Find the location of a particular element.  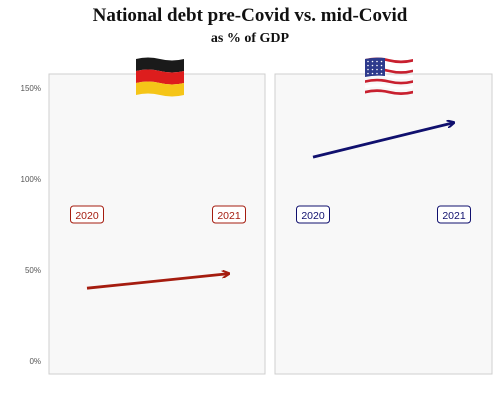

usa-flag is located at coordinates (389, 76).